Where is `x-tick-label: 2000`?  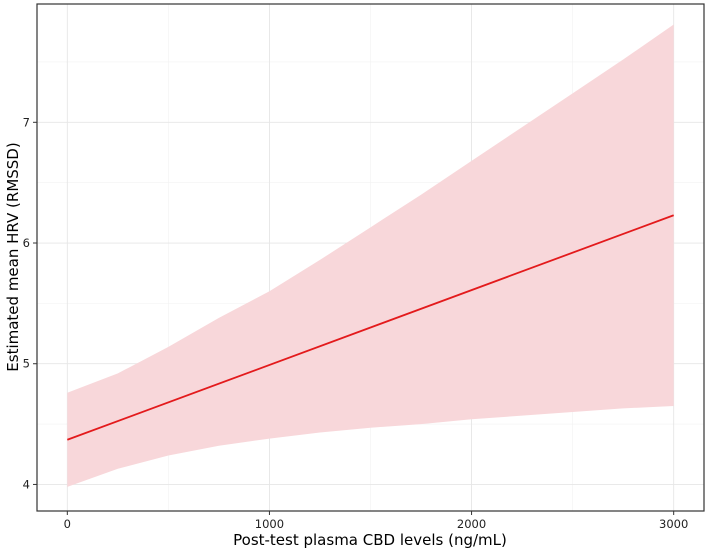
x-tick-label: 2000 is located at coordinates (471, 524).